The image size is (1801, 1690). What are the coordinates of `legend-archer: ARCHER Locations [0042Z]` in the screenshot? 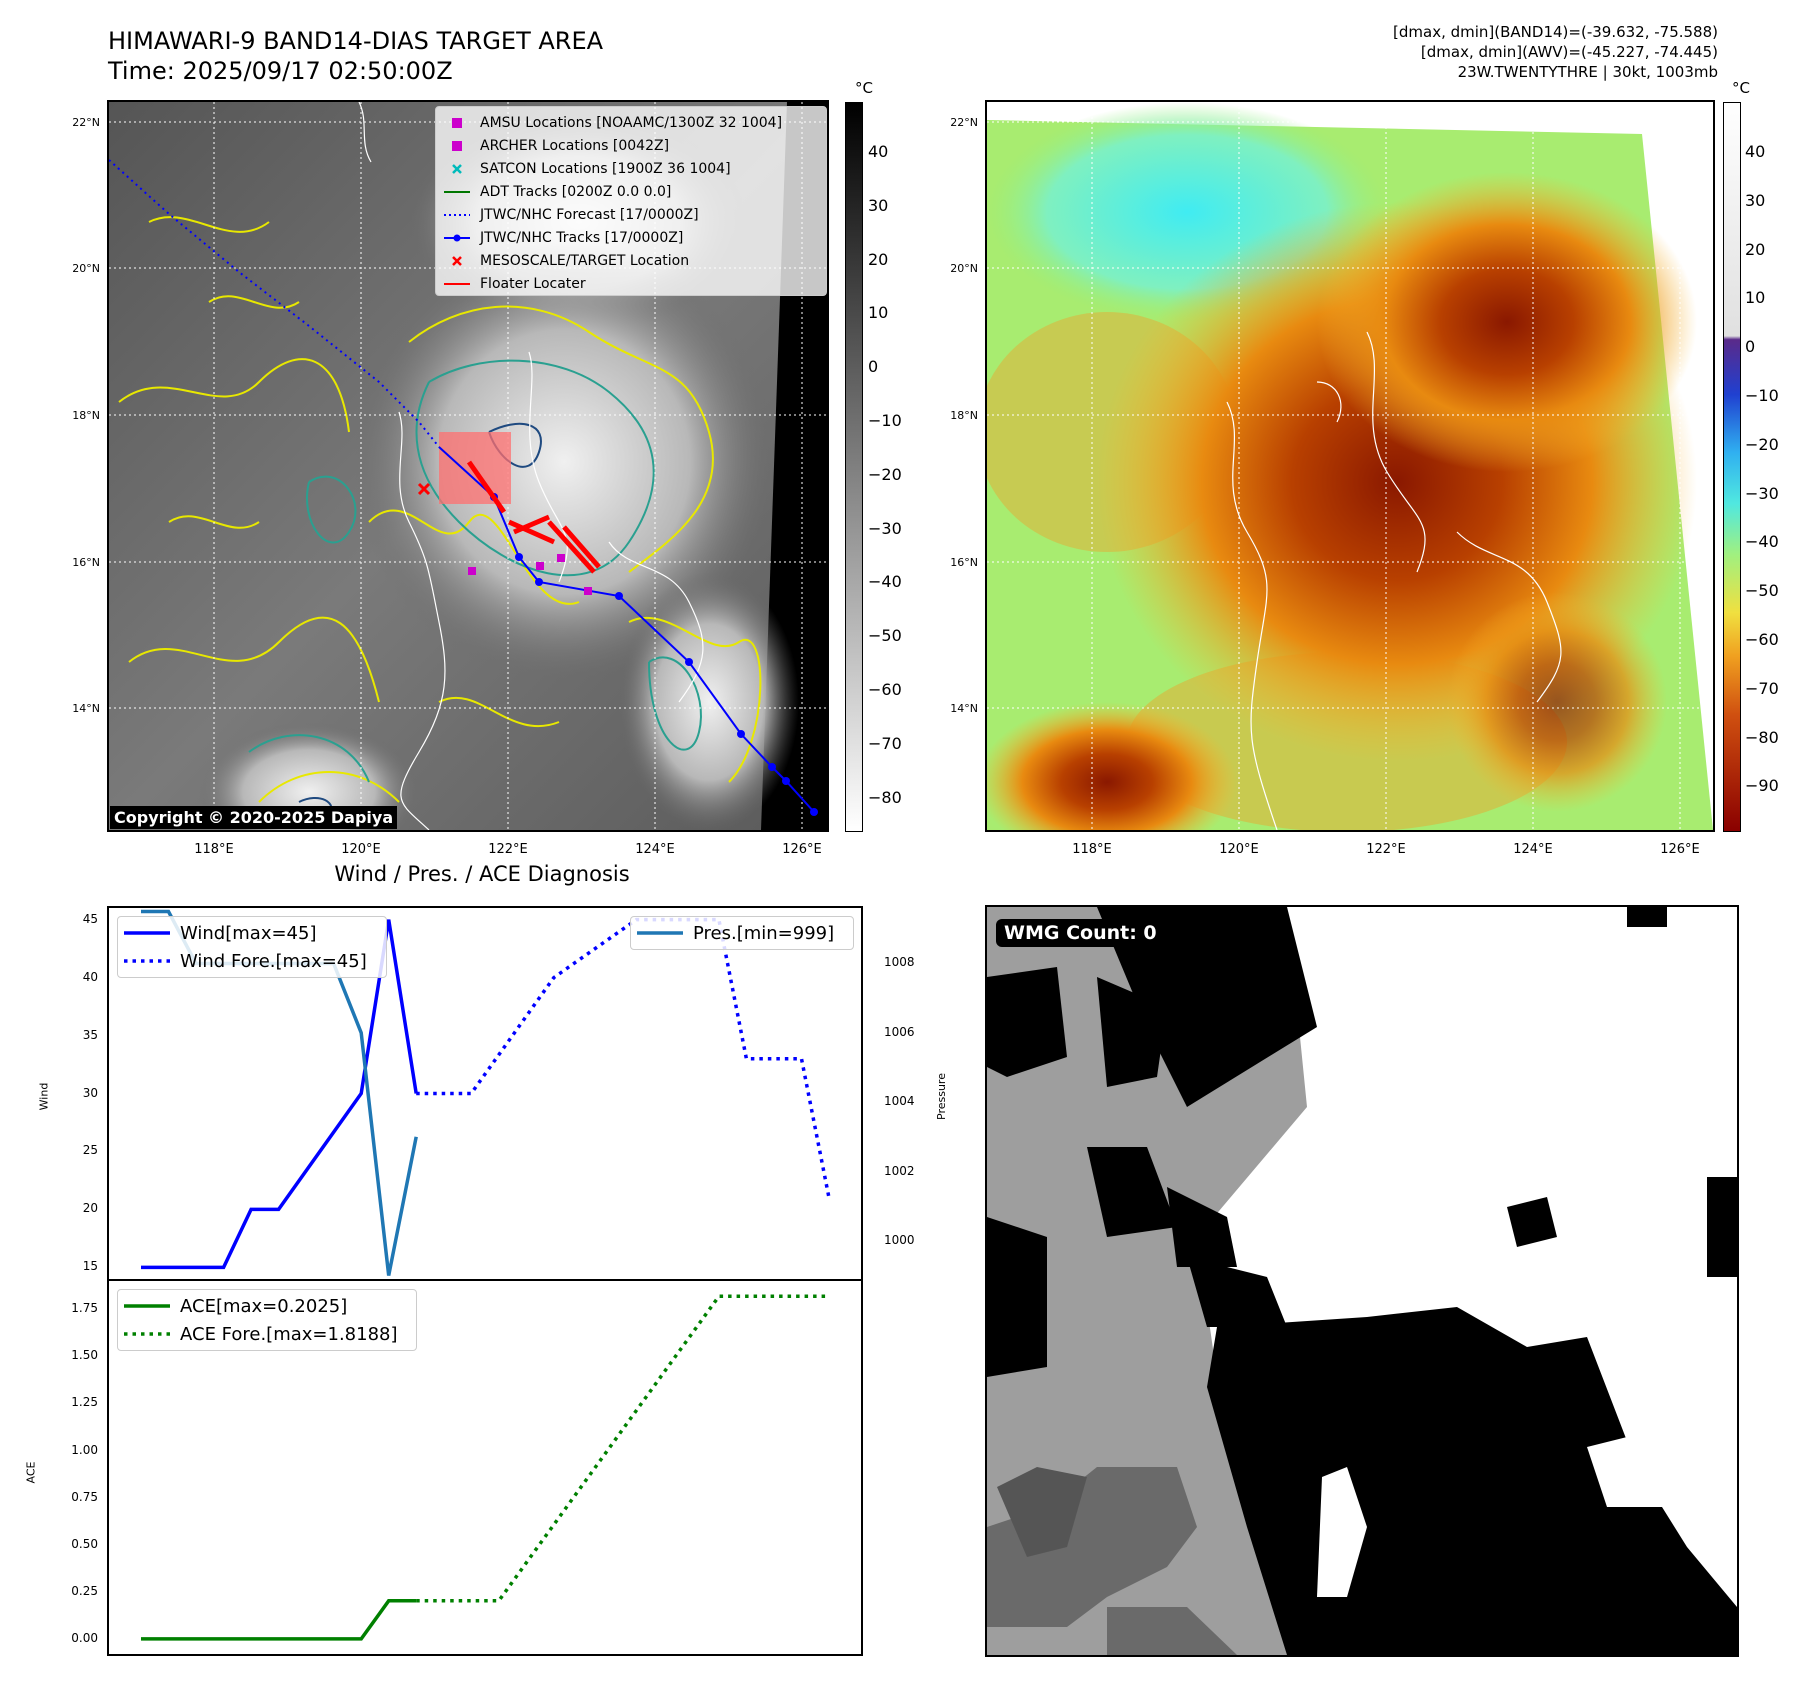 It's located at (631, 145).